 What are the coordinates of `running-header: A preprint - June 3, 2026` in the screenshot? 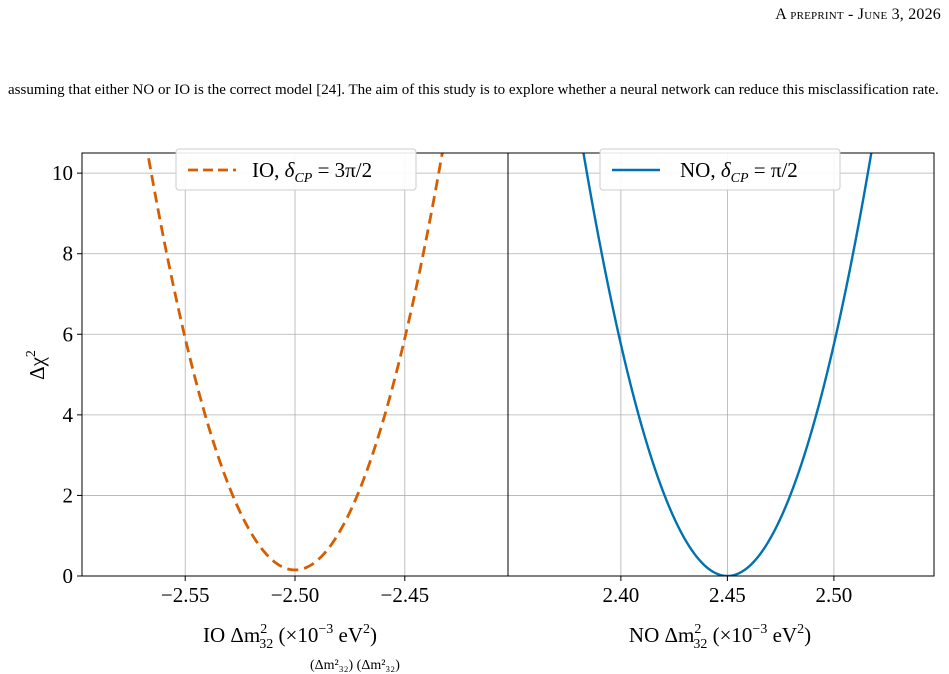 It's located at (858, 15).